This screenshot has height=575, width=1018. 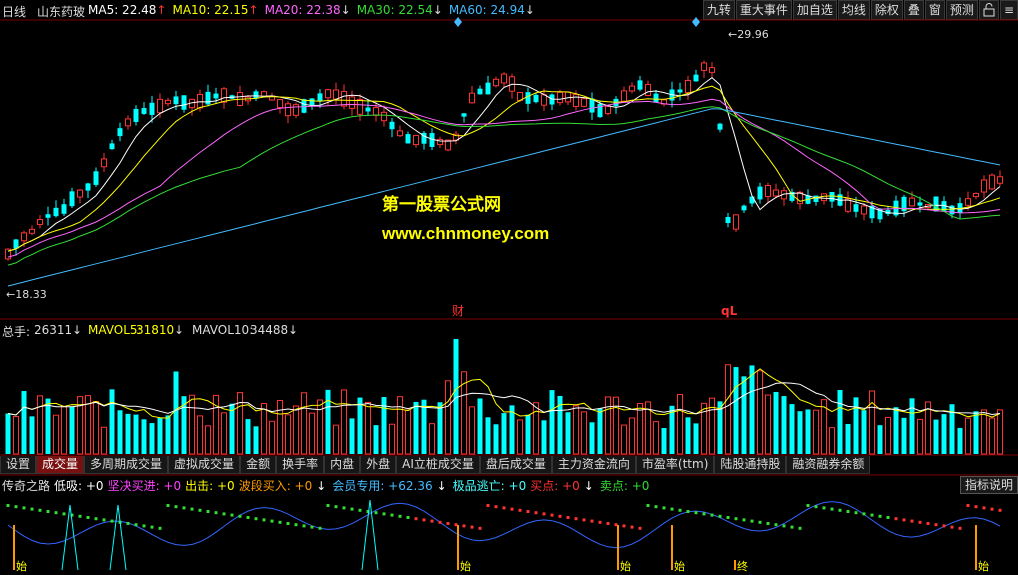 I want to click on ma-legend-item: MA10: 22.15↑, so click(x=215, y=10).